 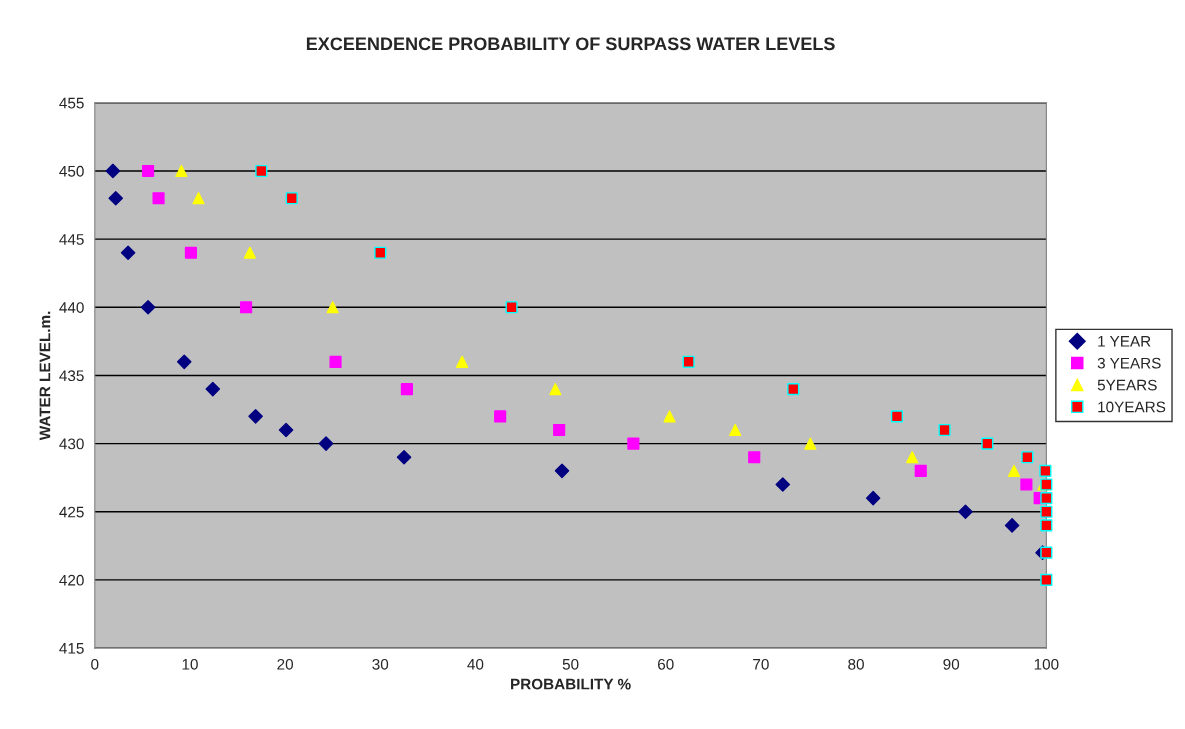 What do you see at coordinates (71, 648) in the screenshot?
I see `y-tick-label: 415` at bounding box center [71, 648].